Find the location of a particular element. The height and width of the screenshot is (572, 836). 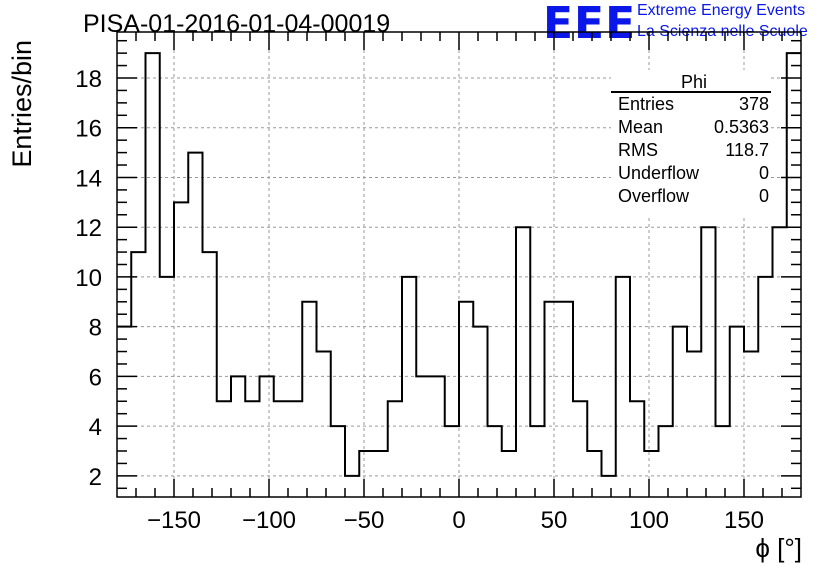

stats-row-label: Entries is located at coordinates (646, 104).